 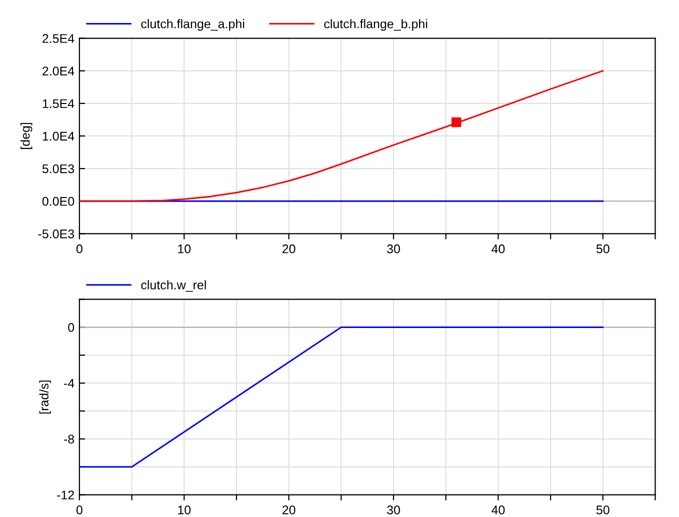 What do you see at coordinates (69, 383) in the screenshot?
I see `y-tick-label: -4` at bounding box center [69, 383].